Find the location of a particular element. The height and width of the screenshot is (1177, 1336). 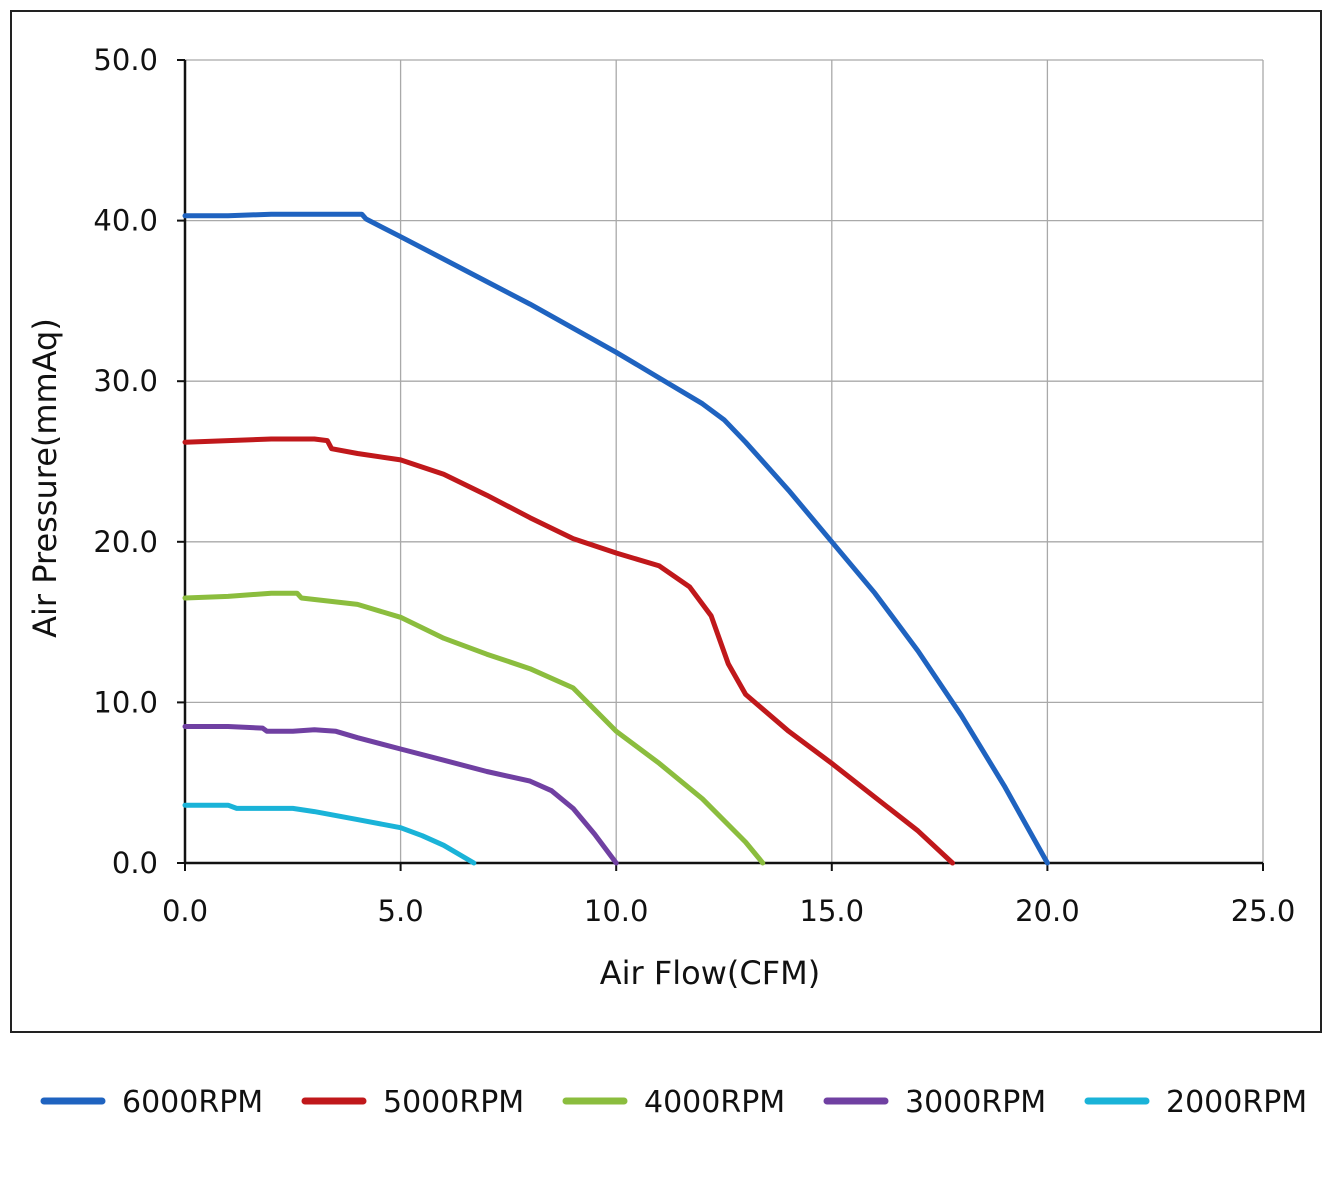

y-axis-title: Air Pressure(mmAq) is located at coordinates (45, 478).